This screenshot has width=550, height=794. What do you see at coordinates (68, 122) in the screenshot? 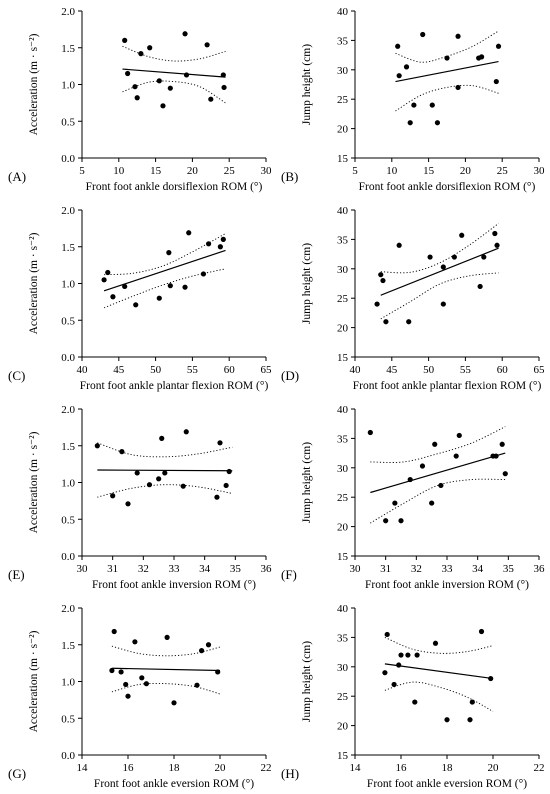
I see `chart-a-y-tick-label: 0.5` at bounding box center [68, 122].